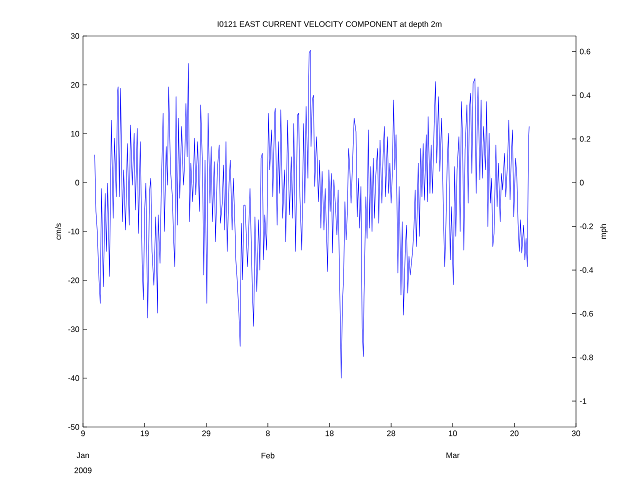 The image size is (640, 480). I want to click on y2-tick-label: 0.4, so click(585, 95).